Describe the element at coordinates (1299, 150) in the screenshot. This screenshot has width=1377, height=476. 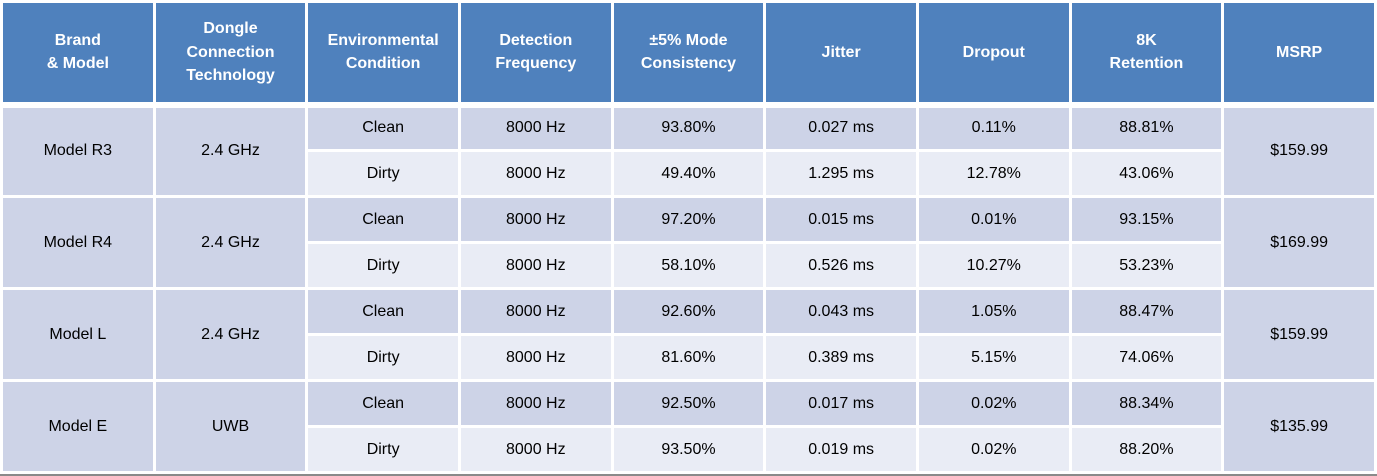
I see `cell-msrp-r3: $159.99` at that location.